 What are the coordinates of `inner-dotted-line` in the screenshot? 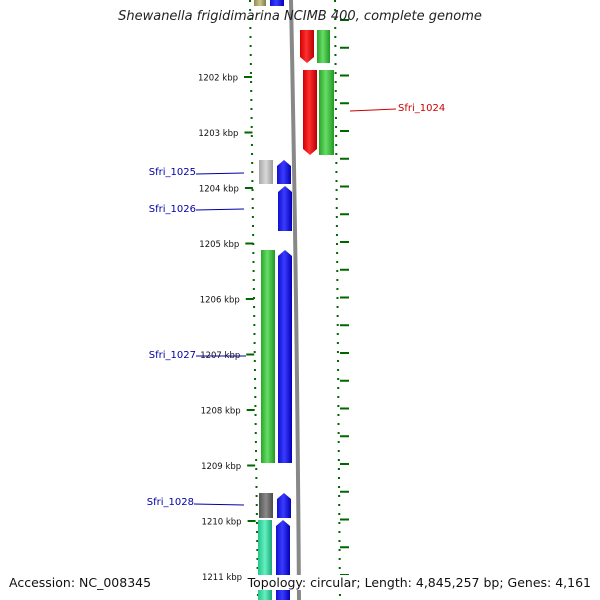 It's located at (254, 300).